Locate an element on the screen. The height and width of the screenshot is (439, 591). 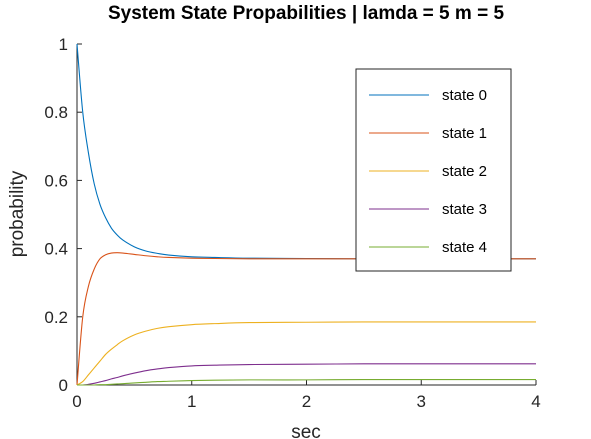
x-tick-label: 1 is located at coordinates (191, 401).